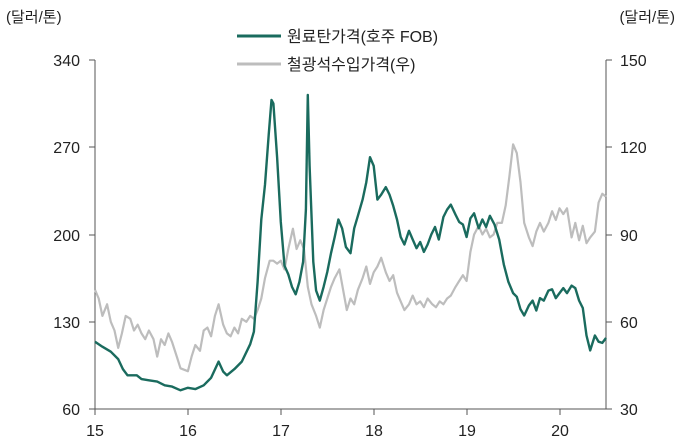 This screenshot has height=447, width=681. Describe the element at coordinates (188, 431) in the screenshot. I see `x-tick-label: 16` at that location.